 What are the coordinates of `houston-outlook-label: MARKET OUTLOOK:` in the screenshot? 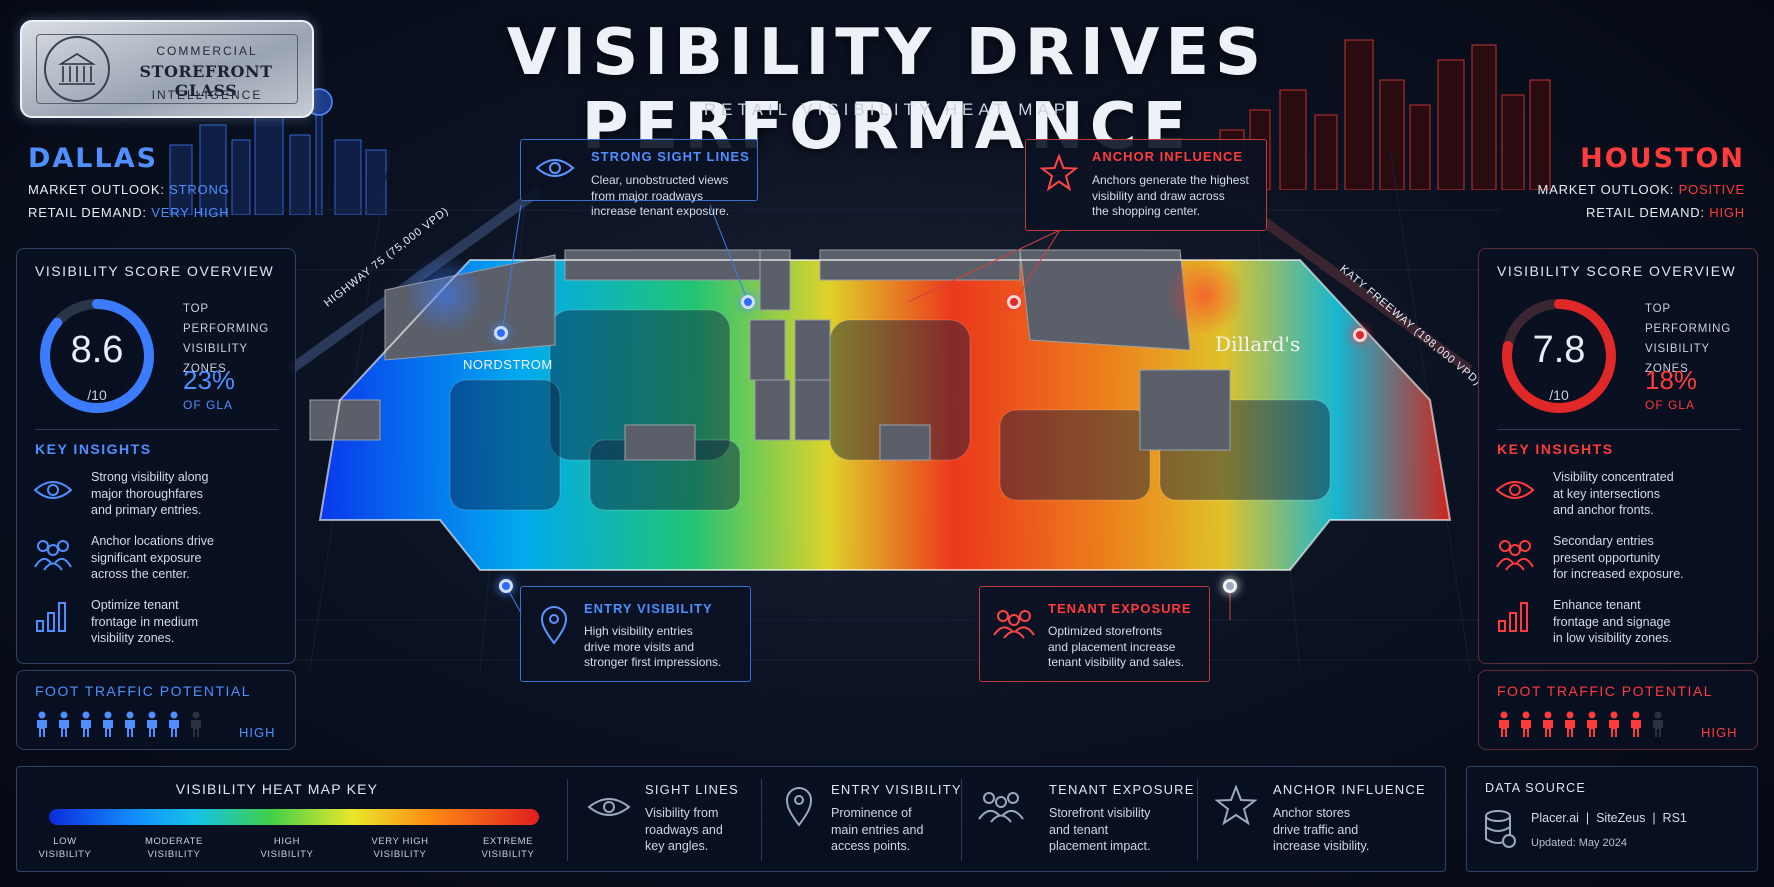 It's located at (1606, 189).